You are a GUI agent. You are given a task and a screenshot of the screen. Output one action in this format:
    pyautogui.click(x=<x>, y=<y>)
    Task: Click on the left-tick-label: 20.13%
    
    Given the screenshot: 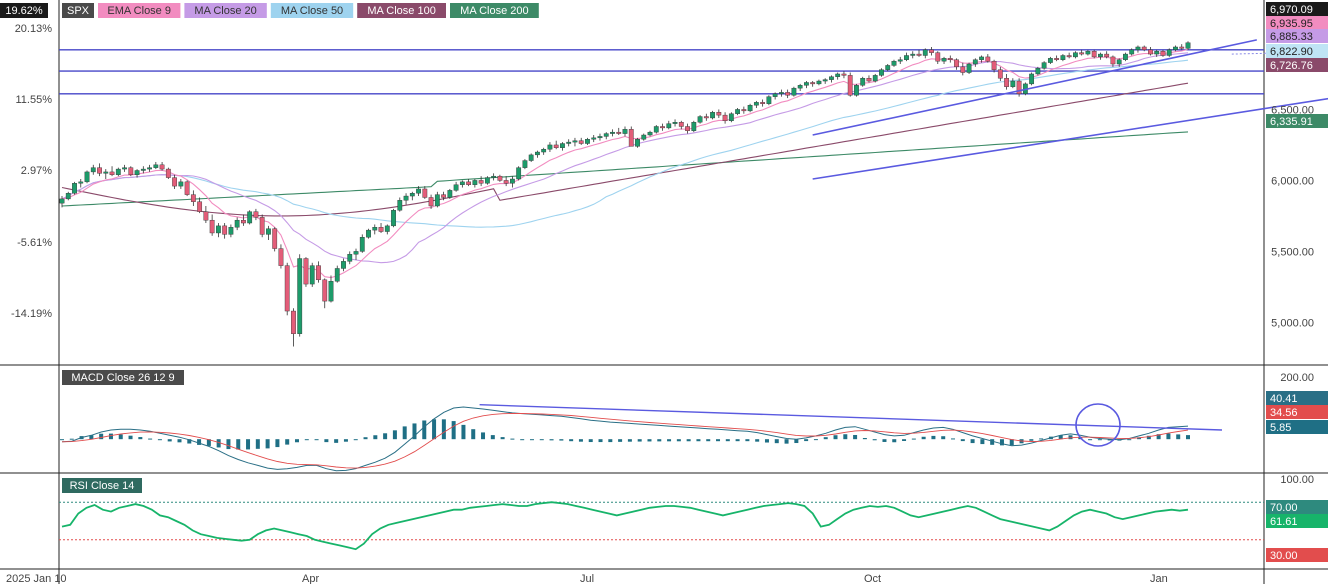 What is the action you would take?
    pyautogui.click(x=34, y=29)
    